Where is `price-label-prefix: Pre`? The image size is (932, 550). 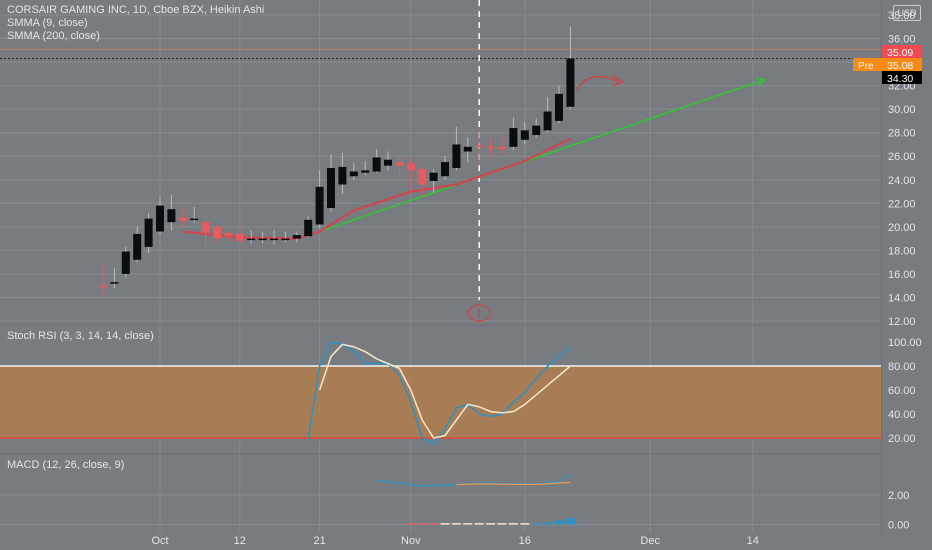 price-label-prefix: Pre is located at coordinates (866, 66).